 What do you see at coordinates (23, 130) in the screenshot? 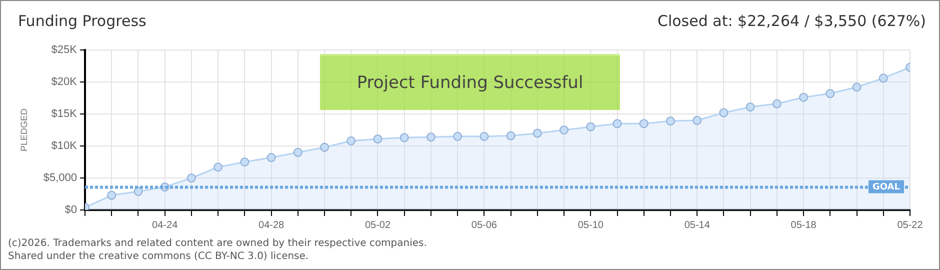
I see `y-axis-title: PLEDGED` at bounding box center [23, 130].